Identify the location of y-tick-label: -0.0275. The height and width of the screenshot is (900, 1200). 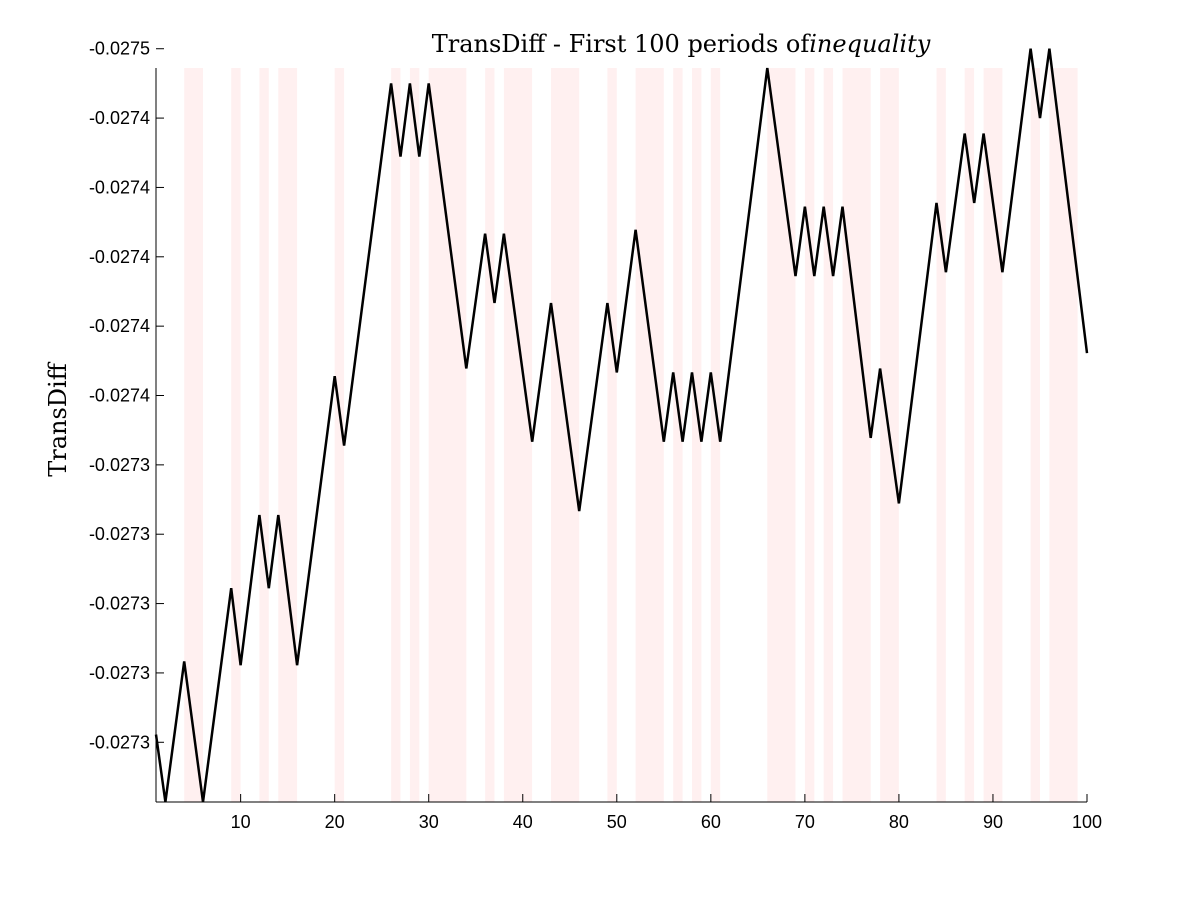
(119, 49).